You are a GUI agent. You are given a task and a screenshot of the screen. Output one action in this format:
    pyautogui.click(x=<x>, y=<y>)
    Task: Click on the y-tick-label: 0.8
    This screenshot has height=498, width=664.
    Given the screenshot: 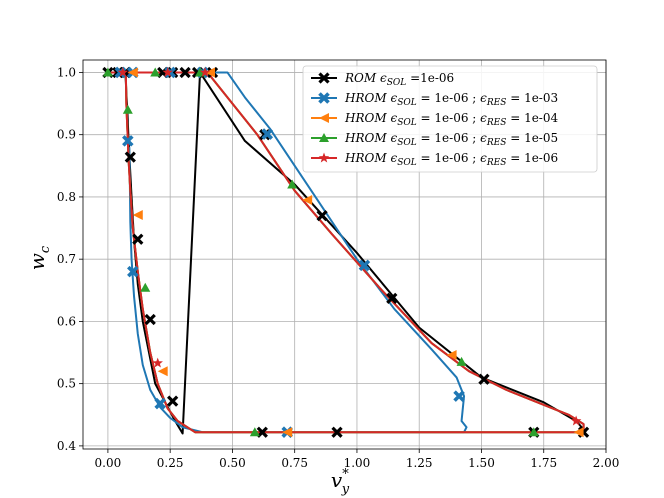 What is the action you would take?
    pyautogui.click(x=66, y=197)
    